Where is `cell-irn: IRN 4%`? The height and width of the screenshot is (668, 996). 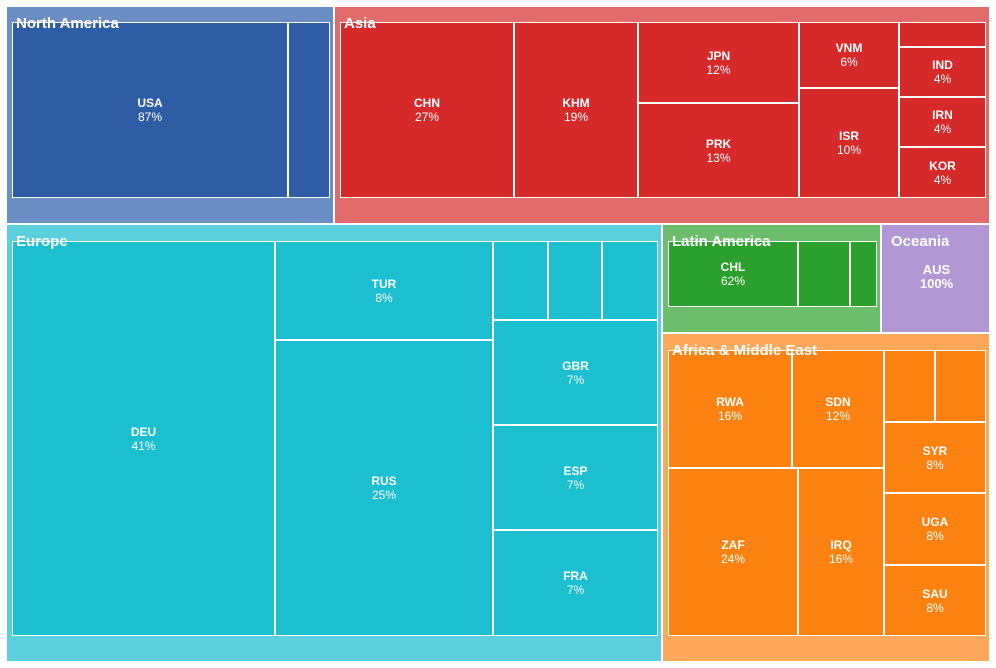 cell-irn: IRN 4% is located at coordinates (942, 122).